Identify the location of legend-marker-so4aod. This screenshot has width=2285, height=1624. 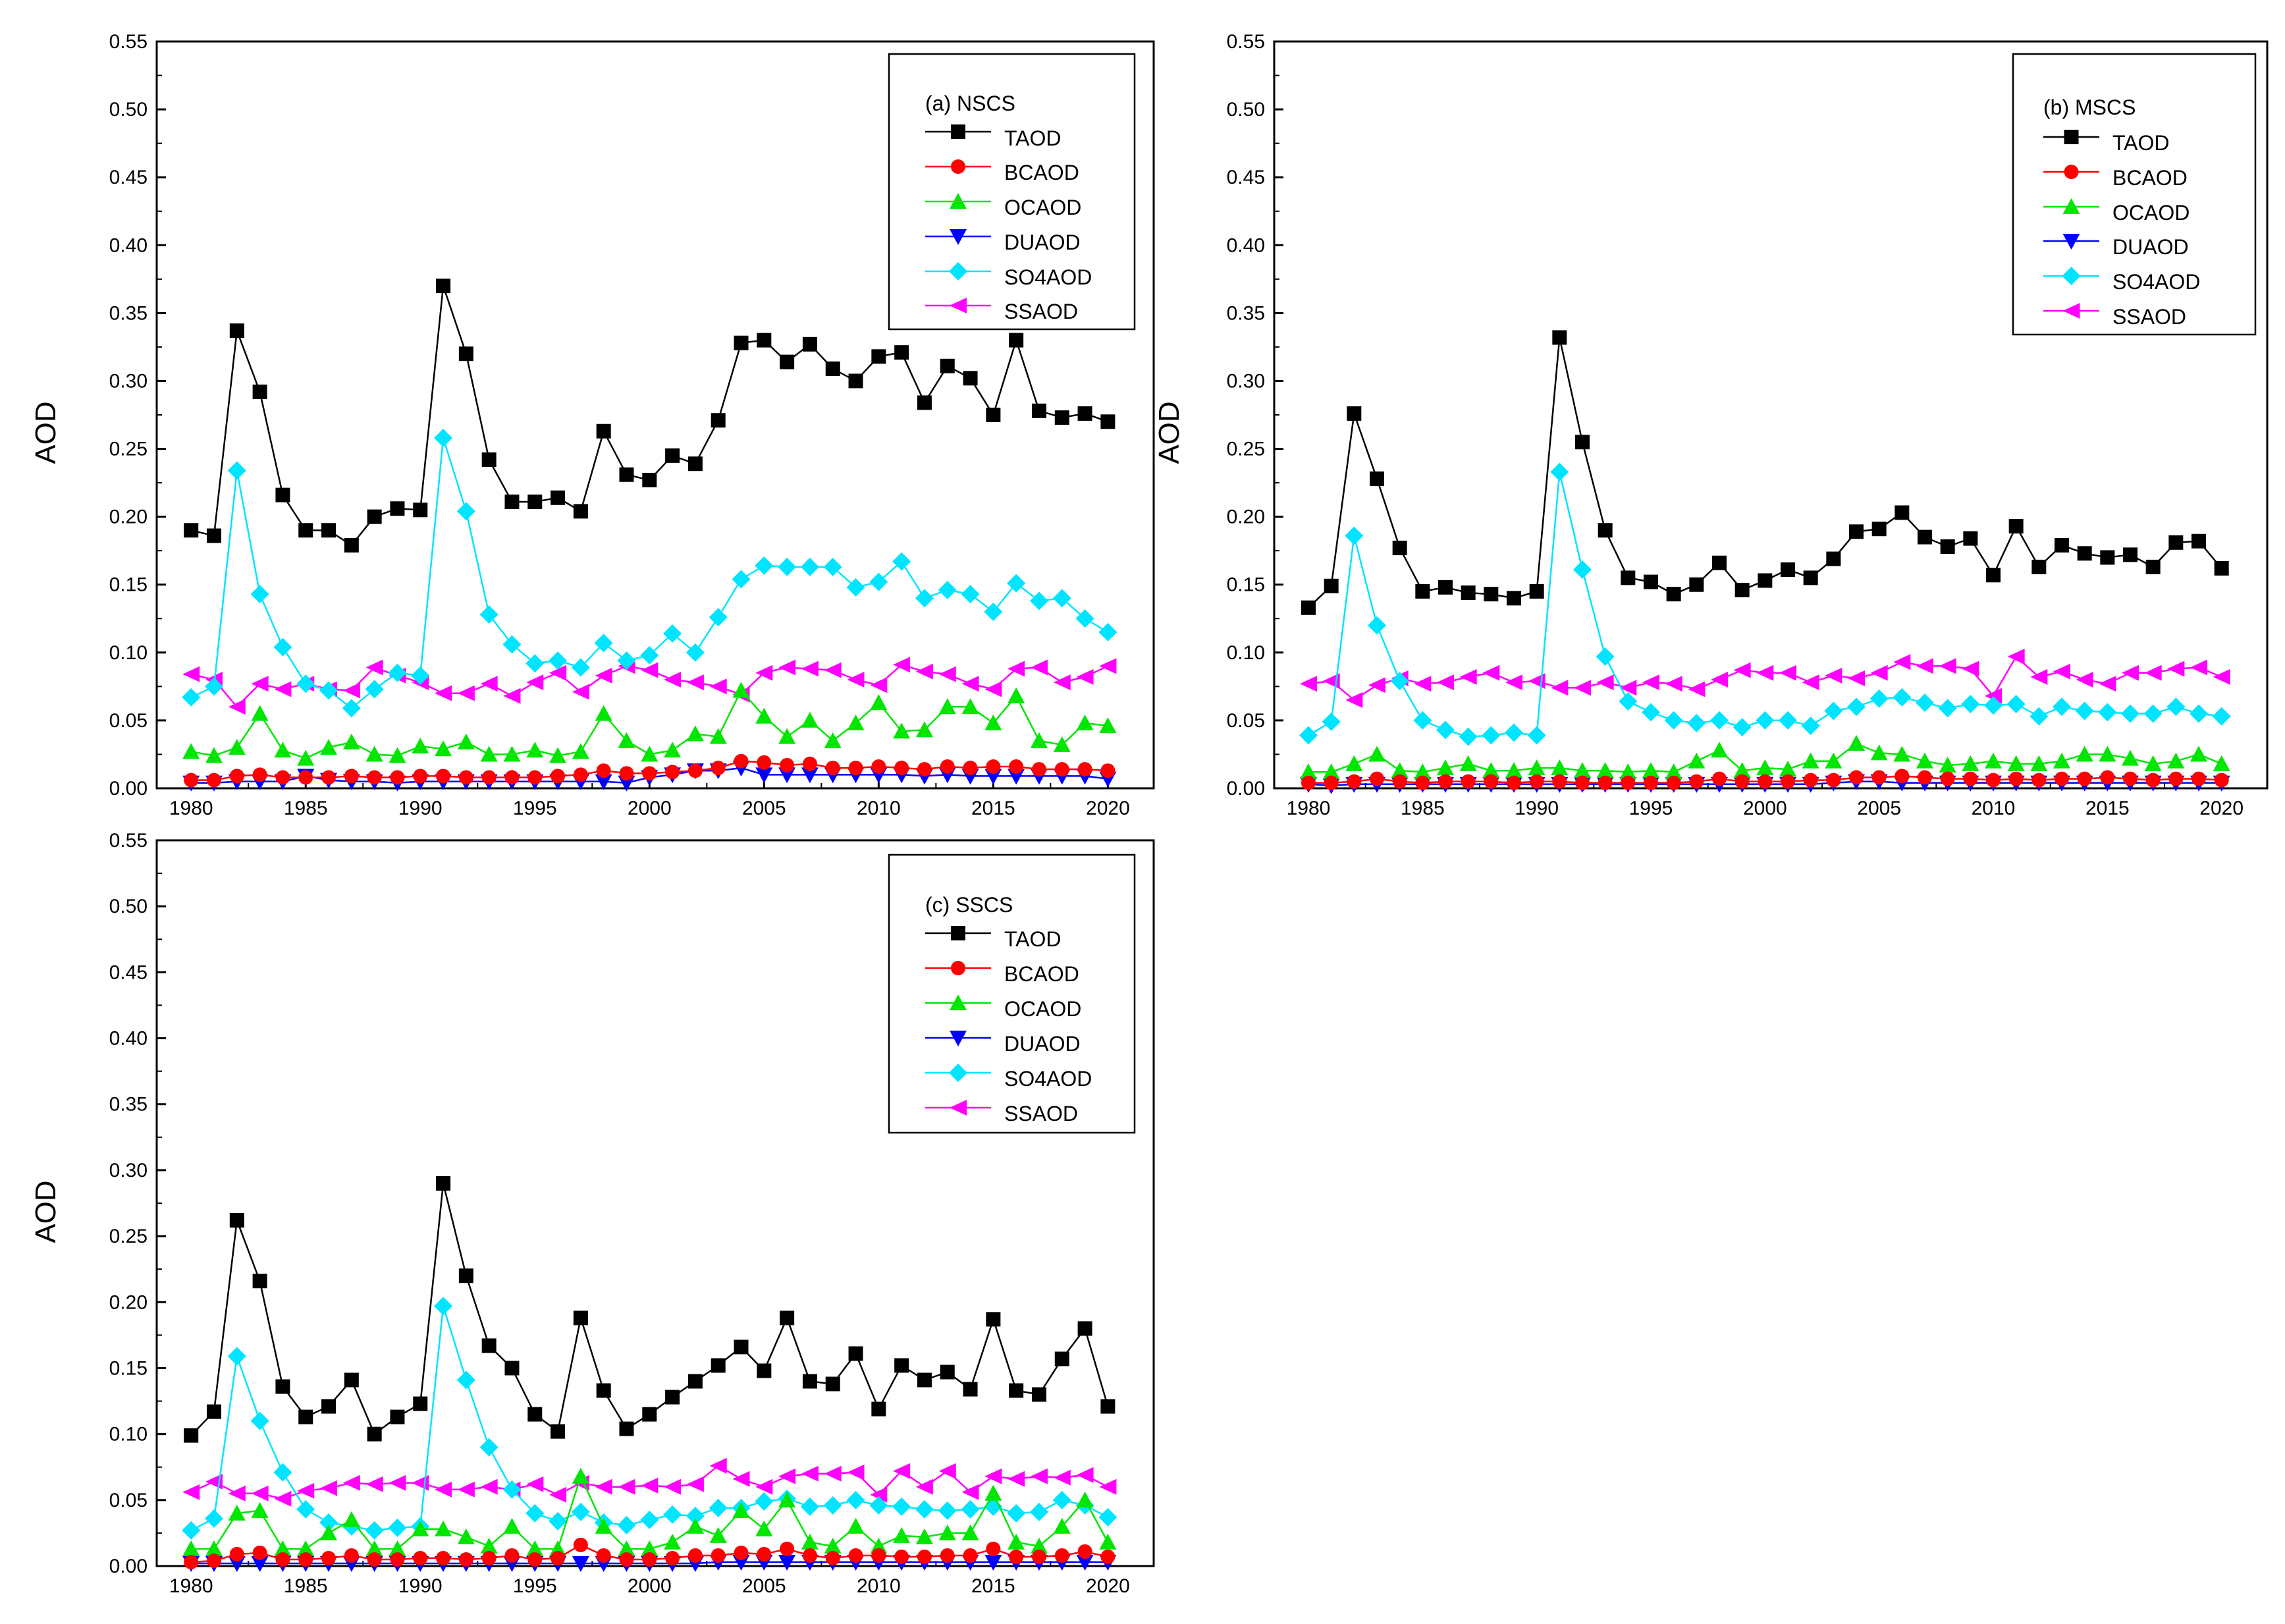
(958, 1073).